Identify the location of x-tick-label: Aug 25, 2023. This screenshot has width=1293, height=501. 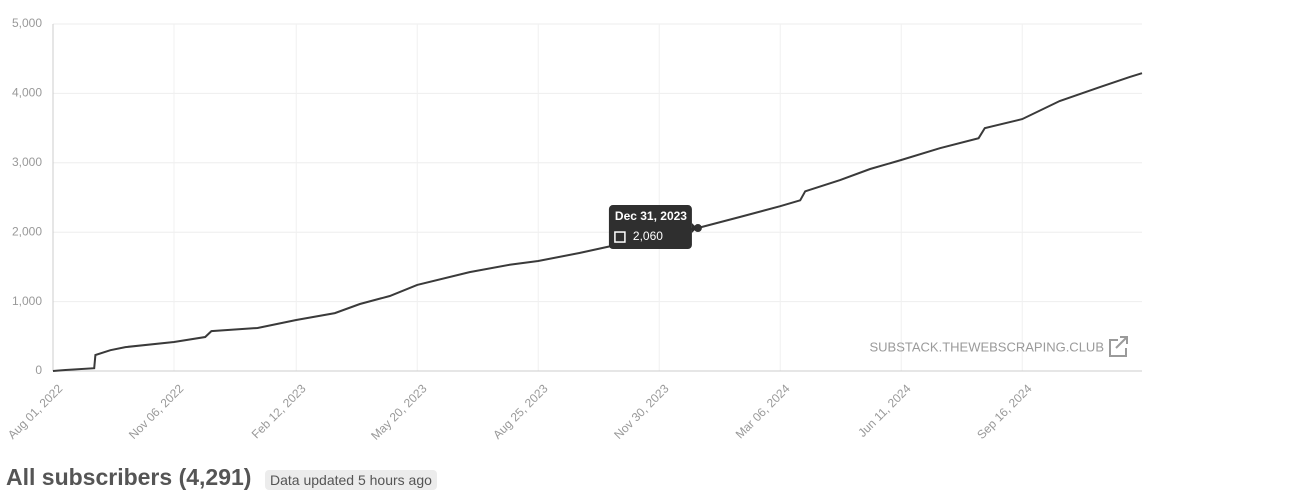
(520, 411).